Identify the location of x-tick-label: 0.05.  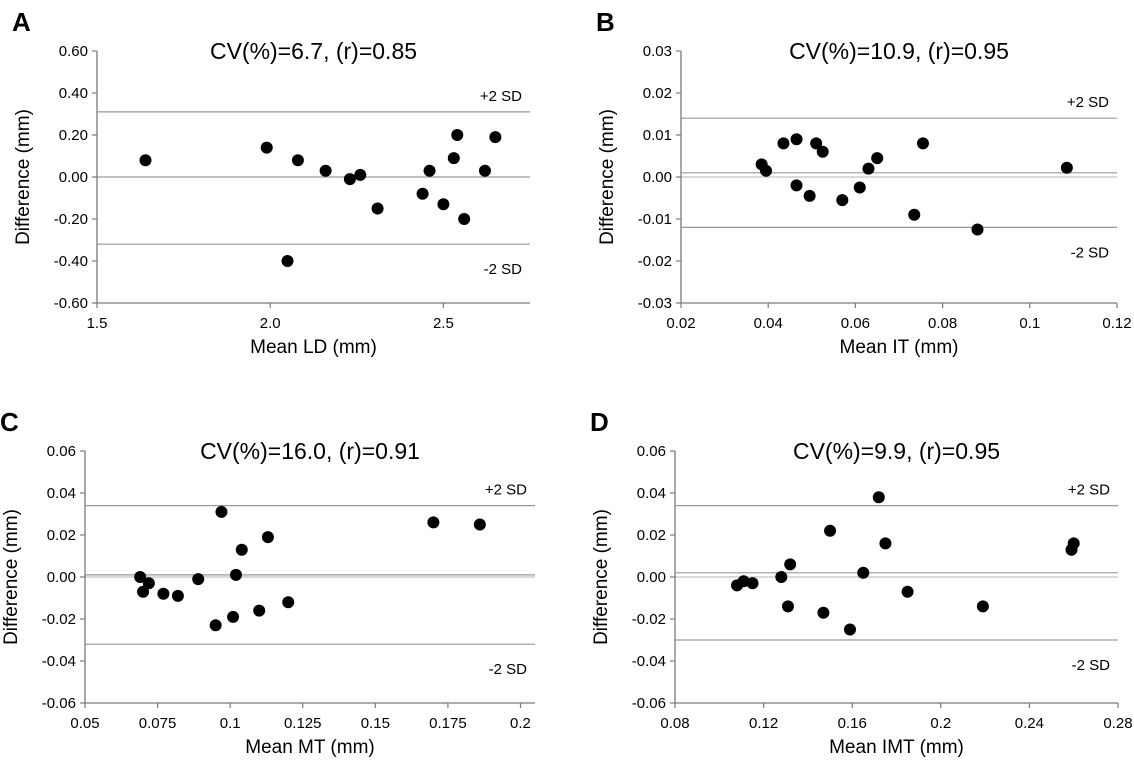
(84, 723).